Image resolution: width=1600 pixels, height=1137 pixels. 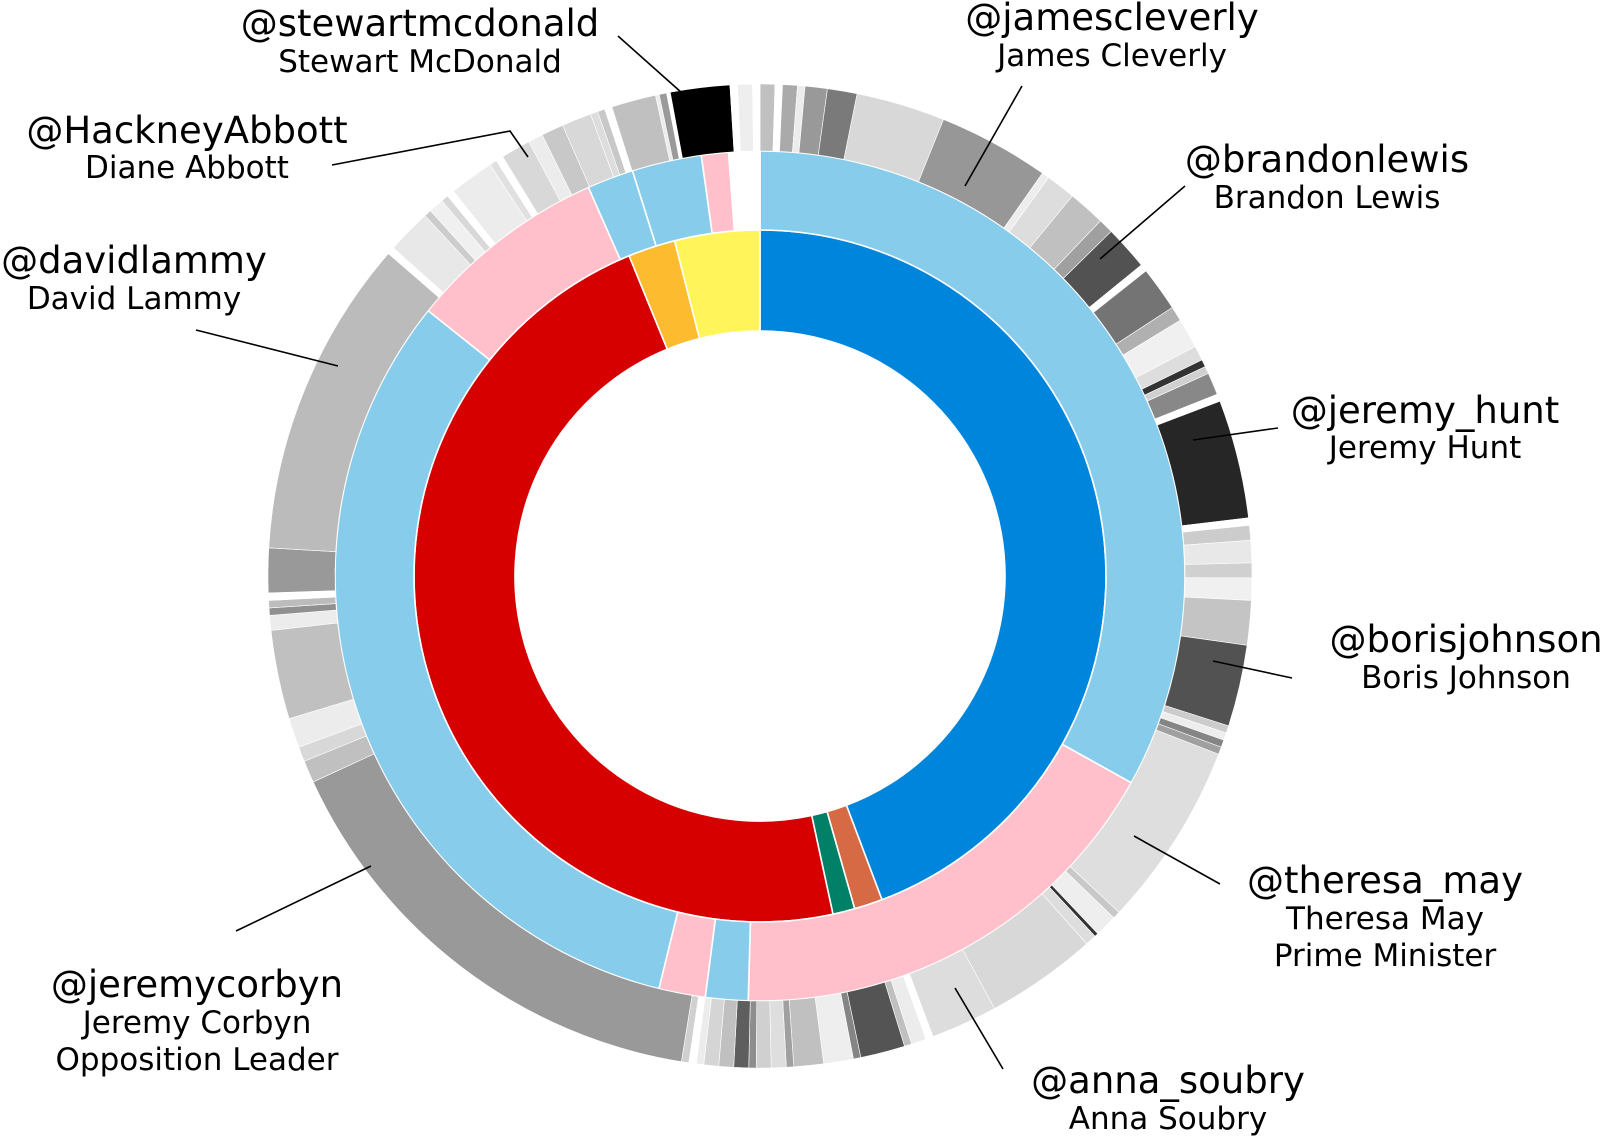 I want to click on name-label: Boris Johnson, so click(x=1466, y=678).